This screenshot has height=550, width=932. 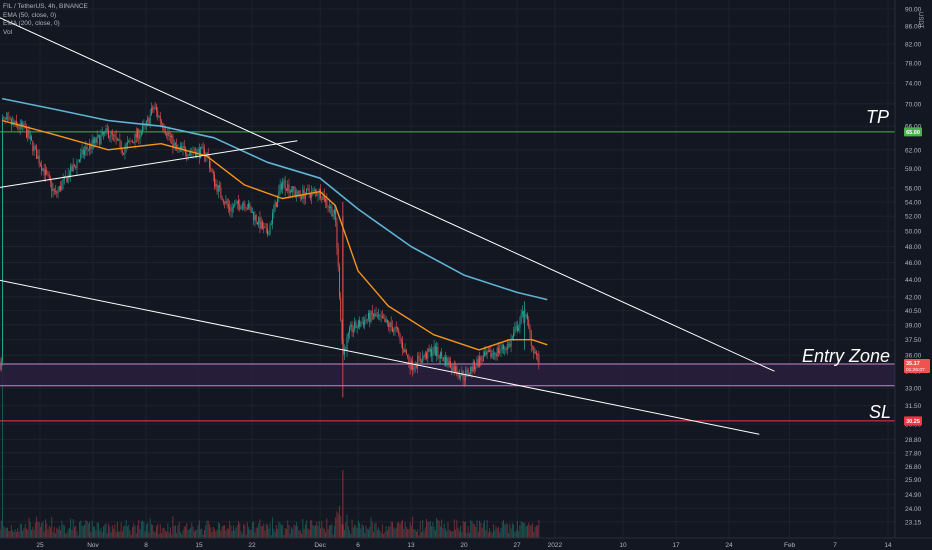 What do you see at coordinates (913, 453) in the screenshot?
I see `price-tick-label: 27.80` at bounding box center [913, 453].